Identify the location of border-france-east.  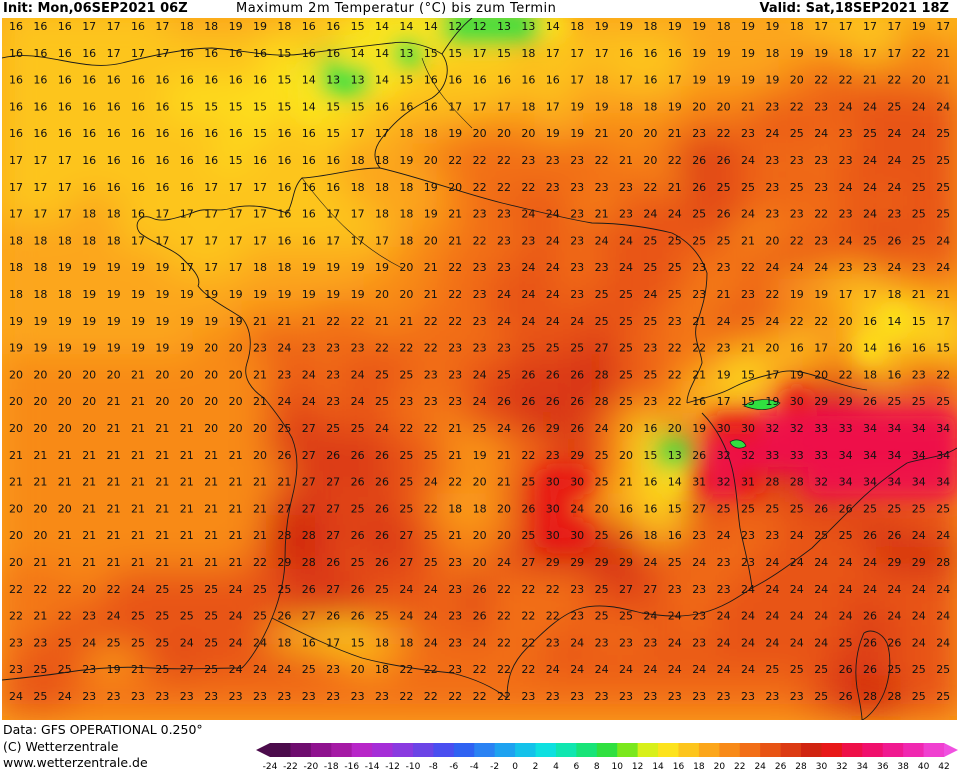
(543, 285).